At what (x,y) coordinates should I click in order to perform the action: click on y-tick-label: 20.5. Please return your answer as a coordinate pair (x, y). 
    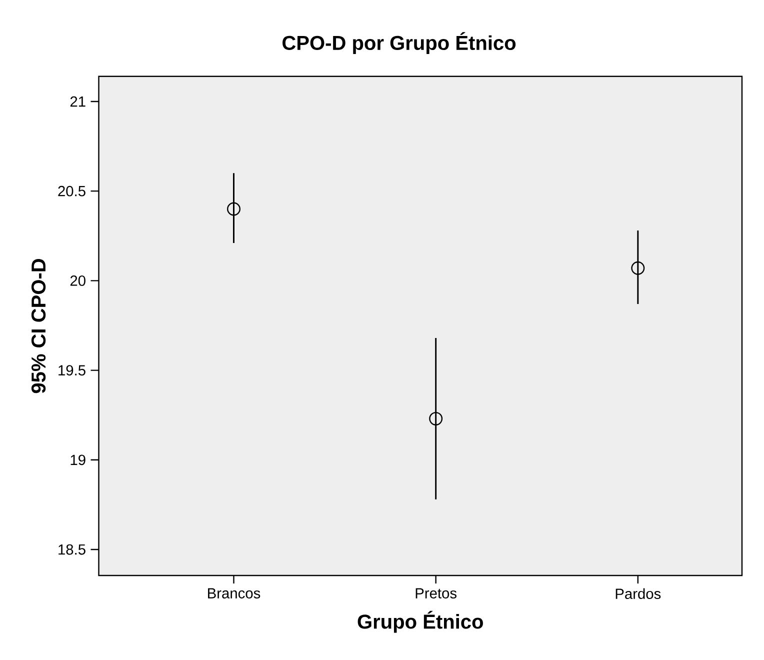
    Looking at the image, I should click on (72, 191).